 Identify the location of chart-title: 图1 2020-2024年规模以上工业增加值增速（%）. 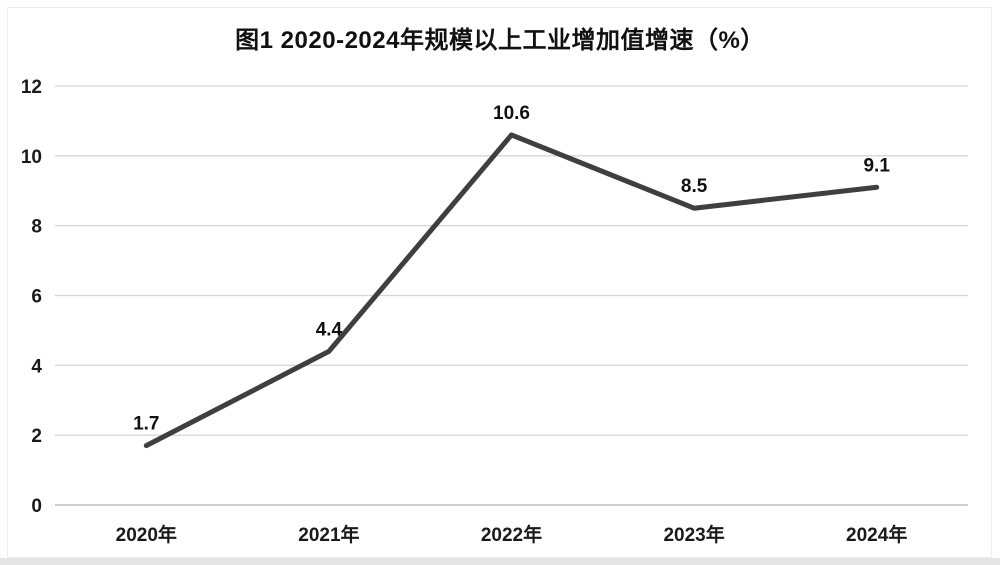
(500, 40).